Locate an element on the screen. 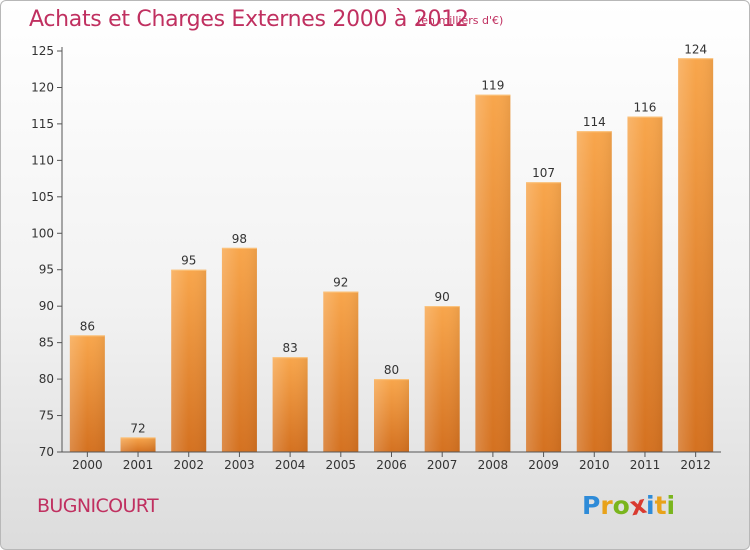  bar-value-label: 95 is located at coordinates (188, 261).